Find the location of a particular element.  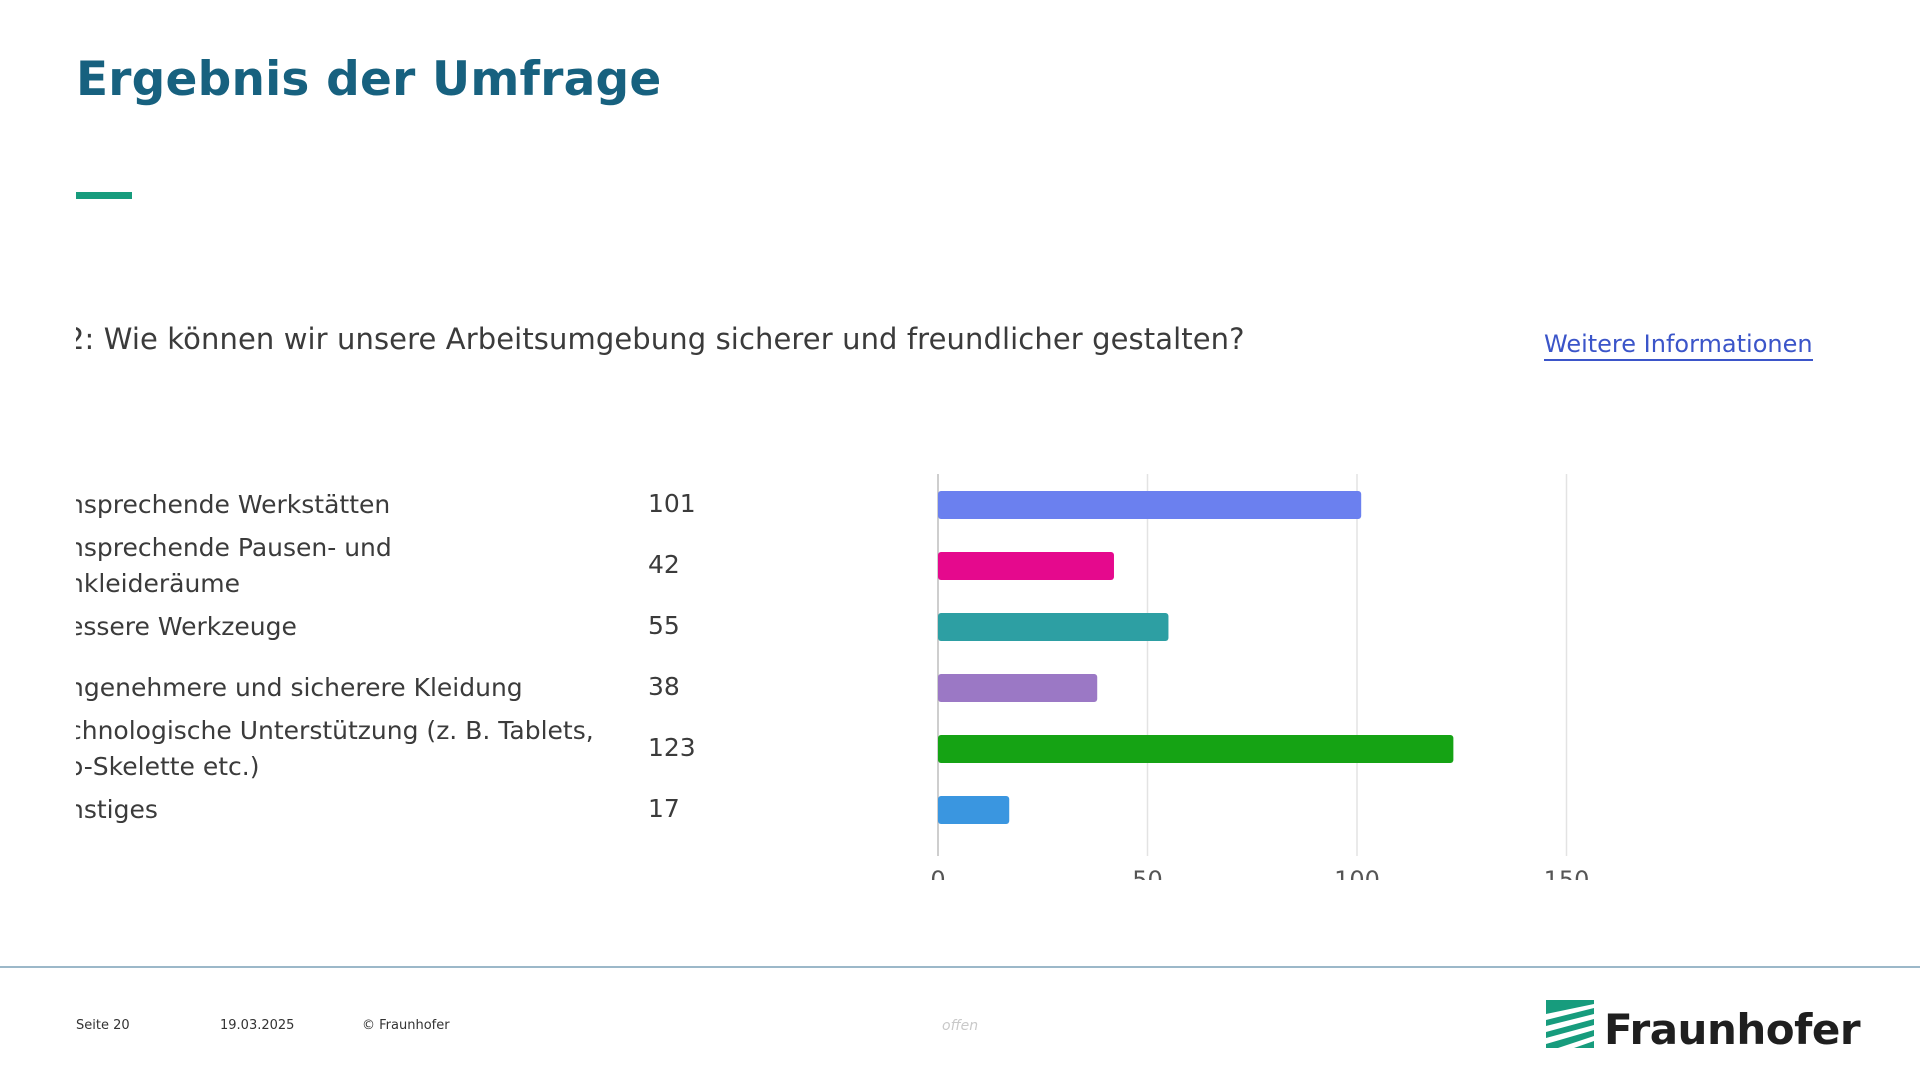

response-count: 123 is located at coordinates (672, 747).